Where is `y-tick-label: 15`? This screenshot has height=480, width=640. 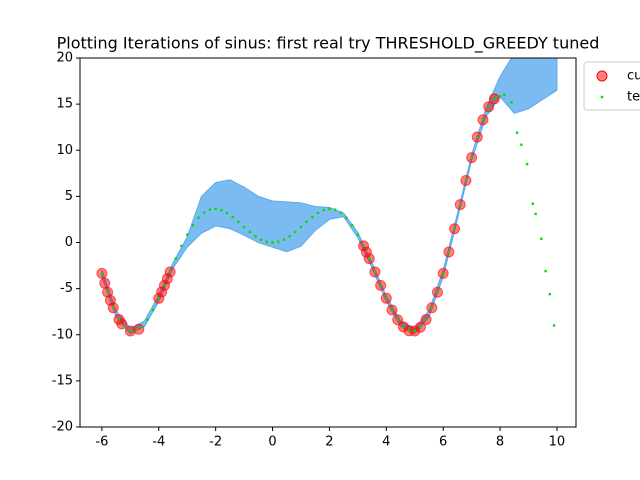 y-tick-label: 15 is located at coordinates (64, 104).